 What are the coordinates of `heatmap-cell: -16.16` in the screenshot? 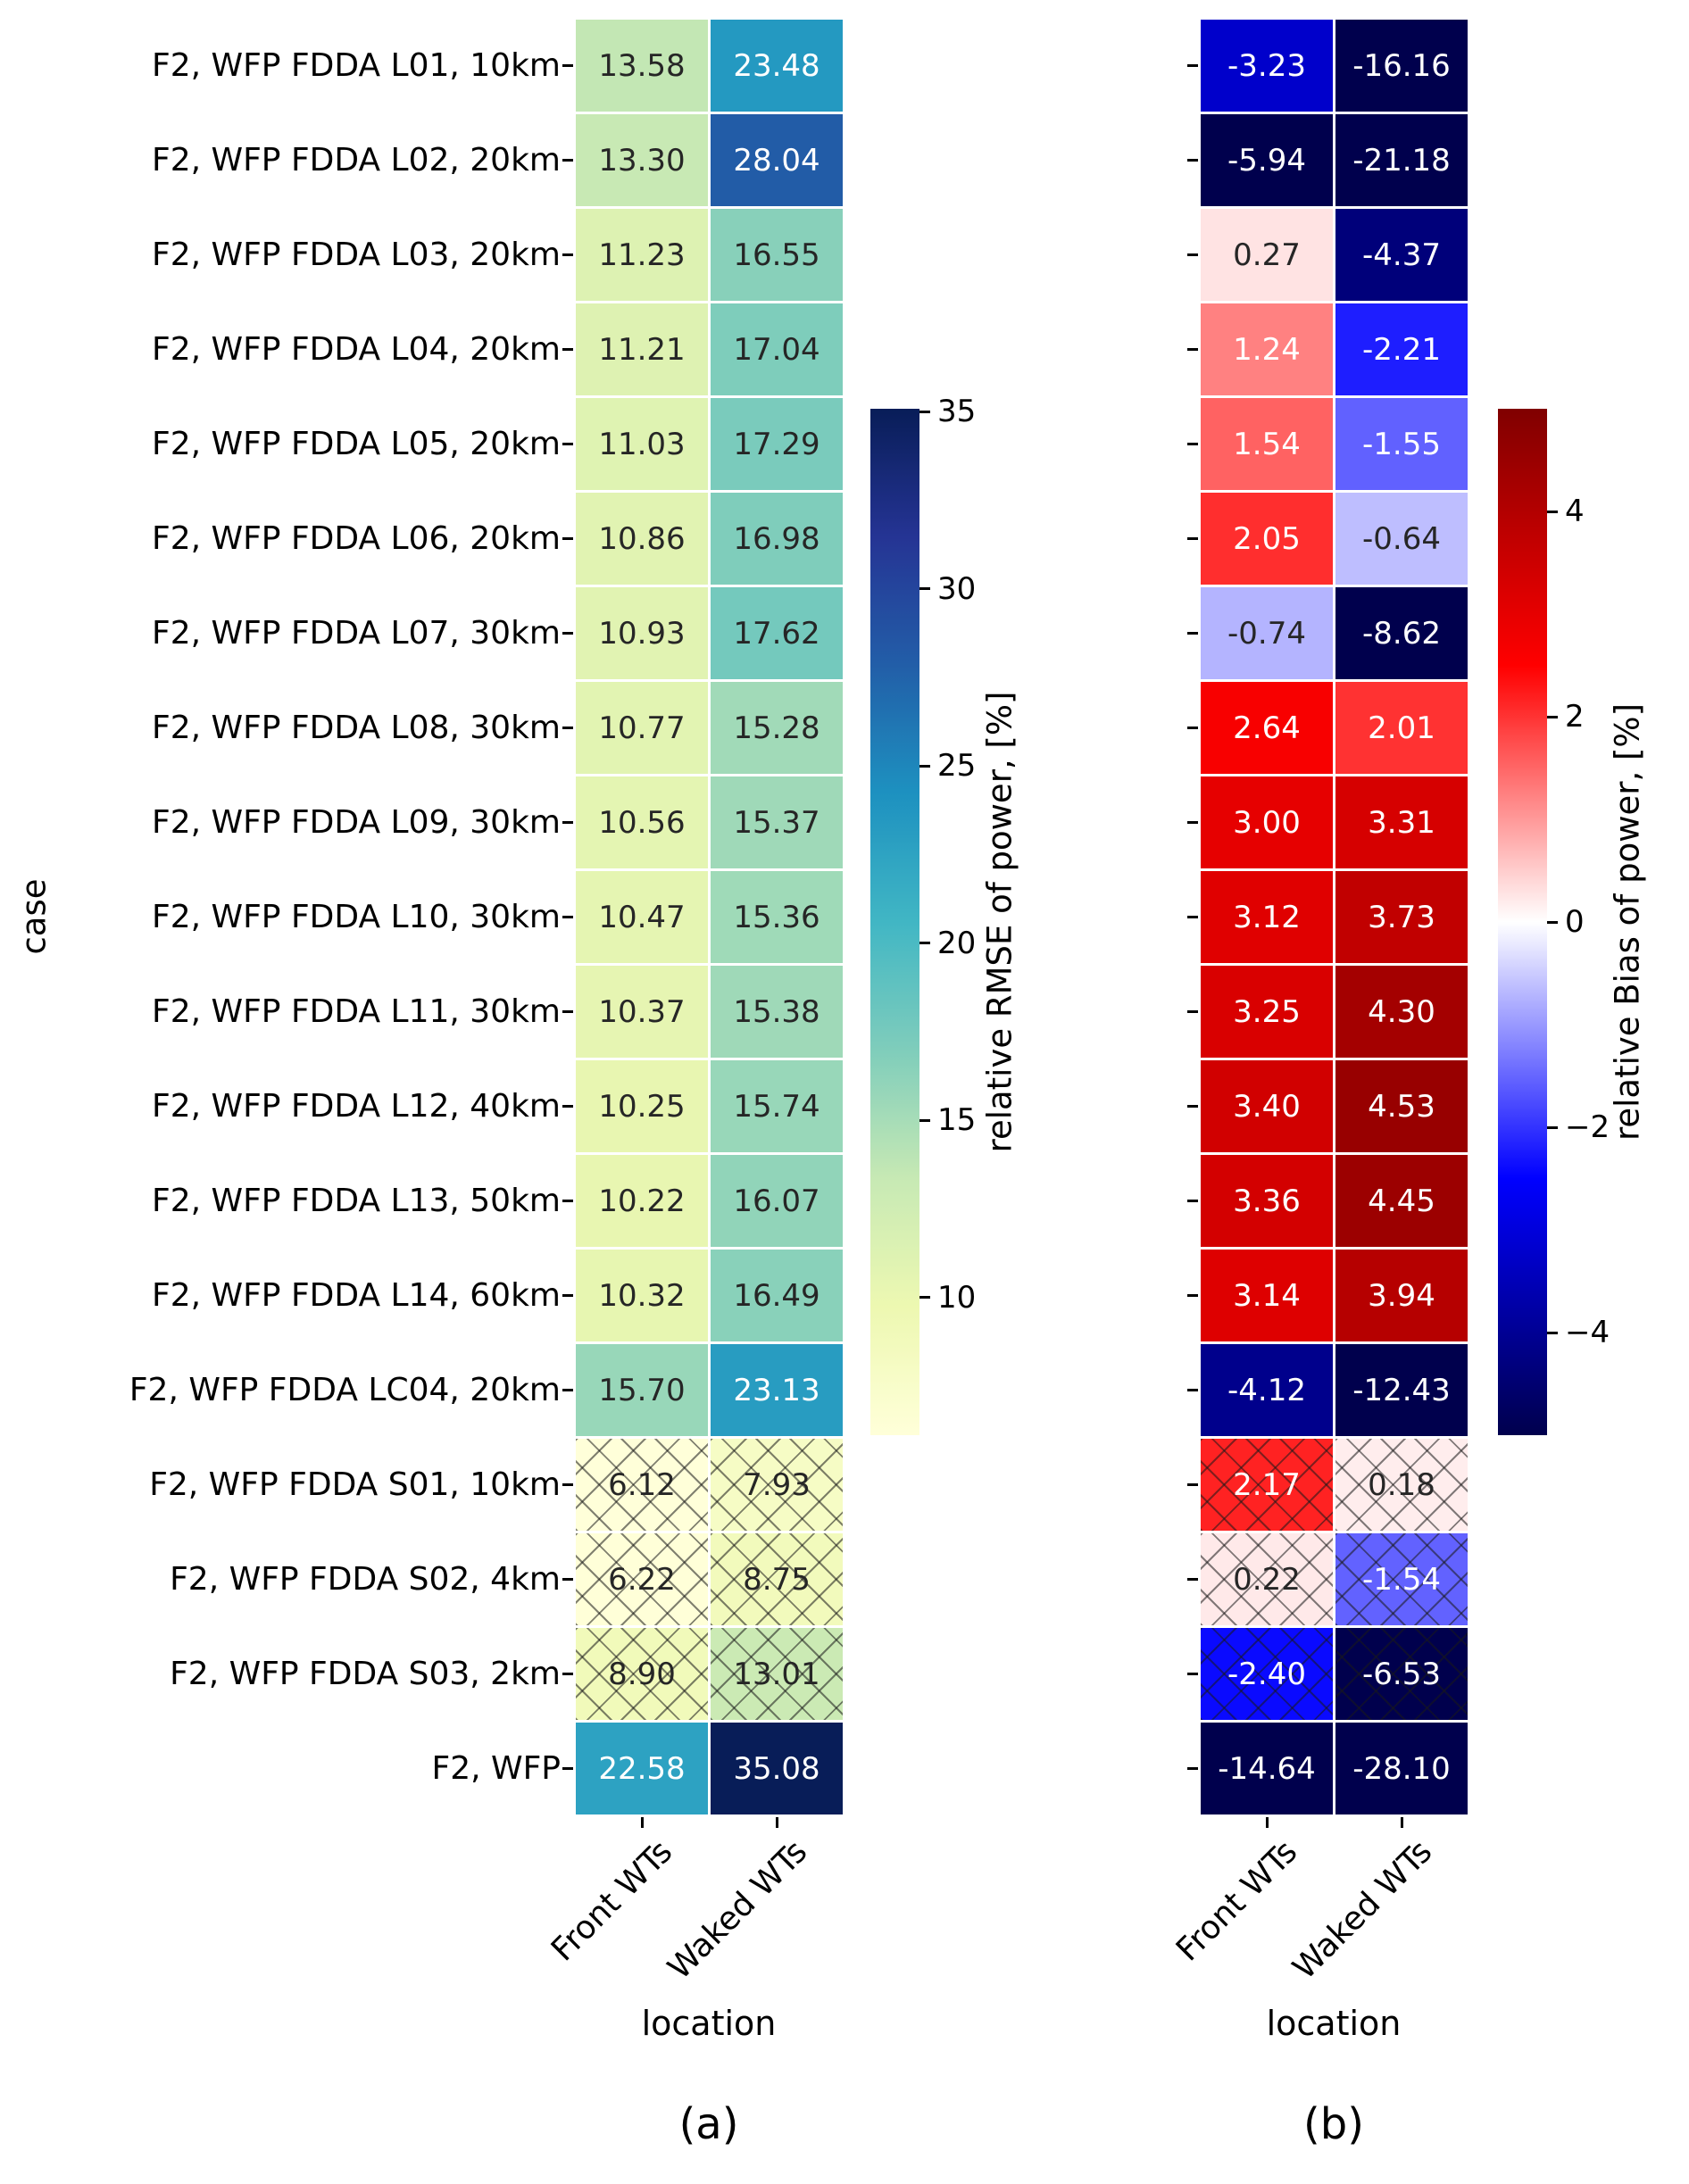 It's located at (1401, 66).